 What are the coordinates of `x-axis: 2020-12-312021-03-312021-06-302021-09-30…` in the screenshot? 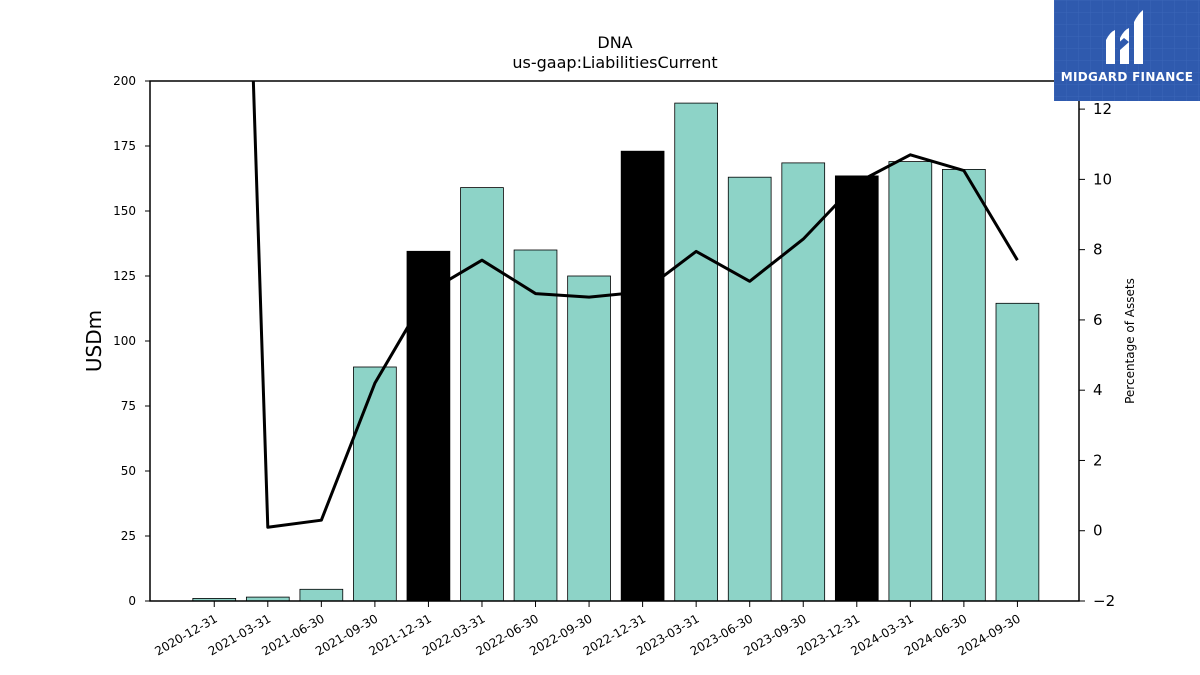 It's located at (587, 629).